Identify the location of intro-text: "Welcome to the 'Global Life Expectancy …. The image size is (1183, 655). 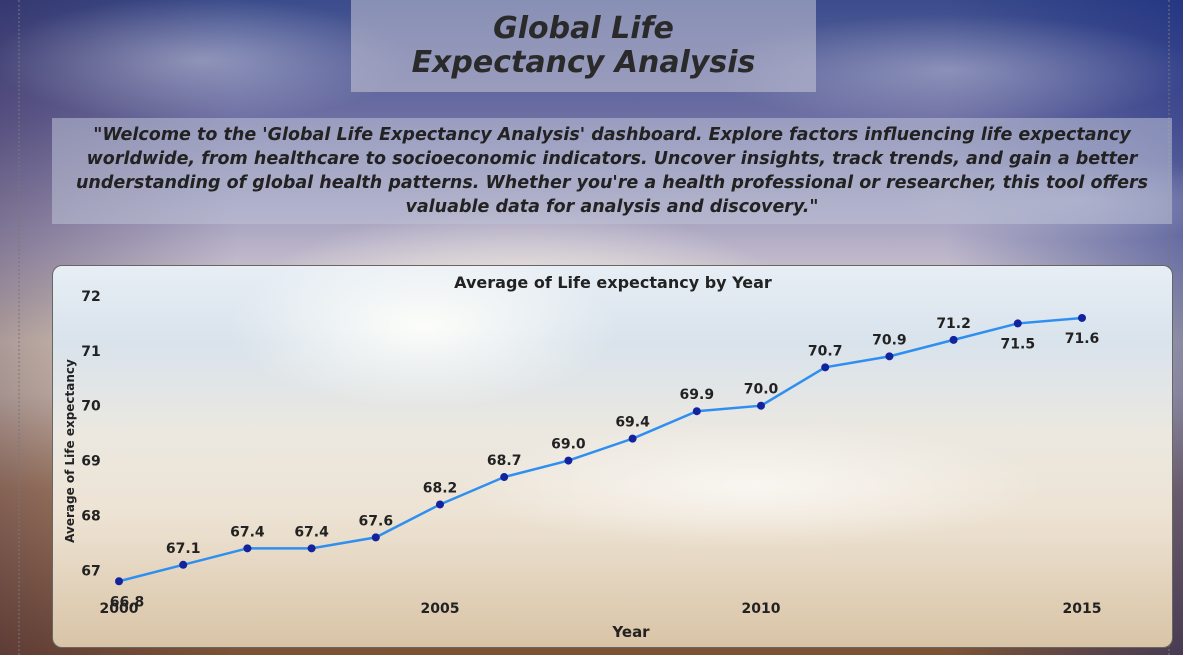
(612, 171).